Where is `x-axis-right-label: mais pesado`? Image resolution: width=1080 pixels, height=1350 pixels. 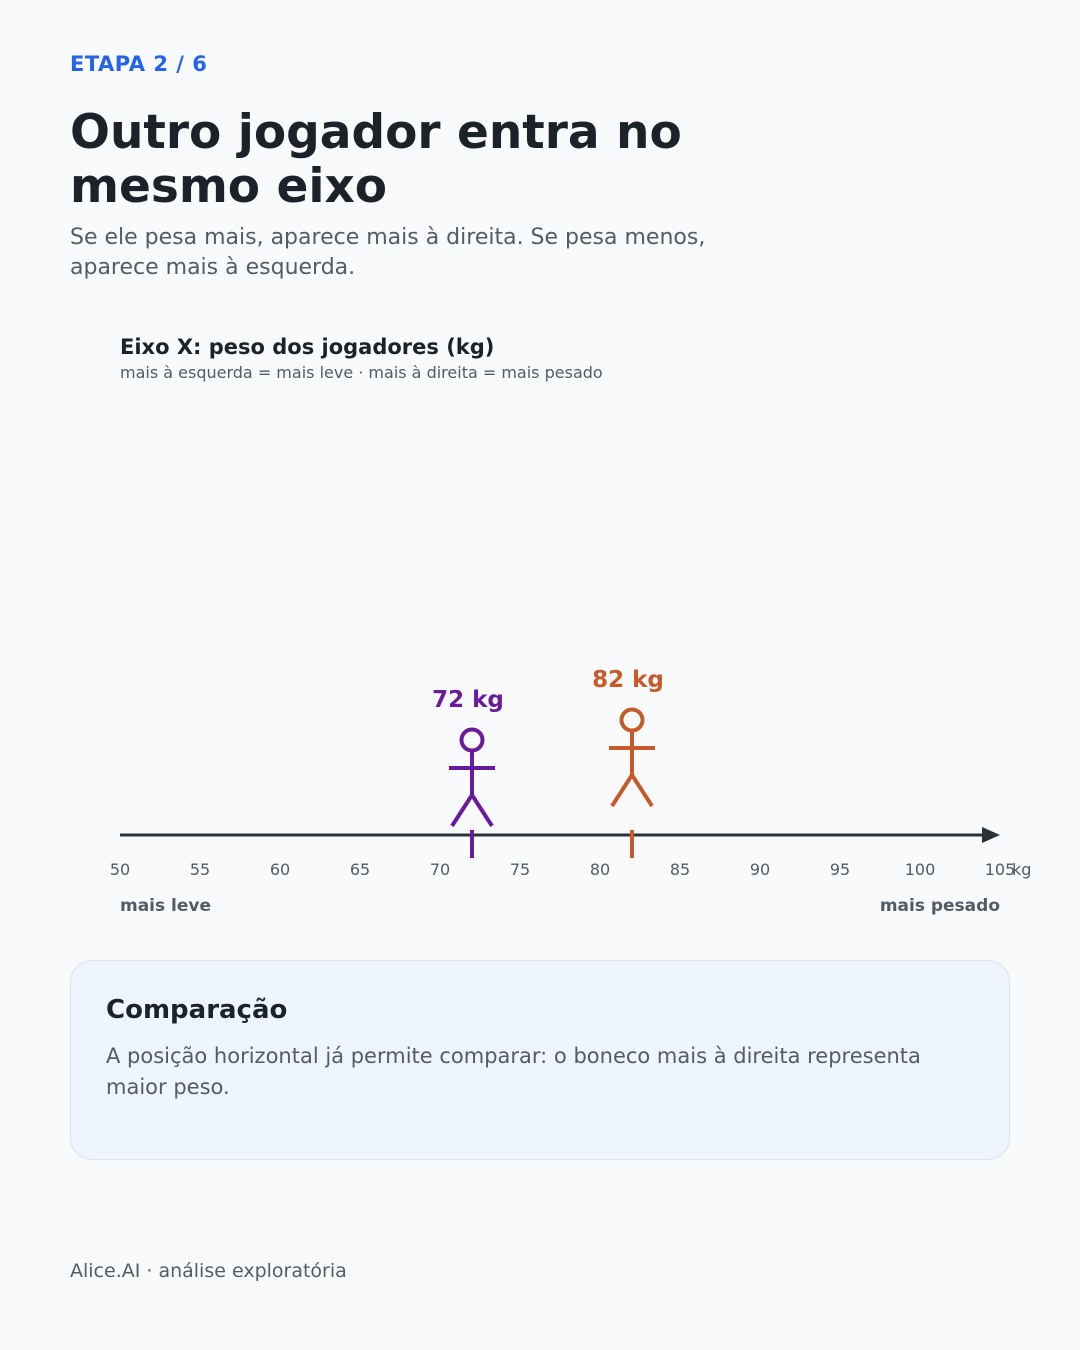
x-axis-right-label: mais pesado is located at coordinates (940, 906).